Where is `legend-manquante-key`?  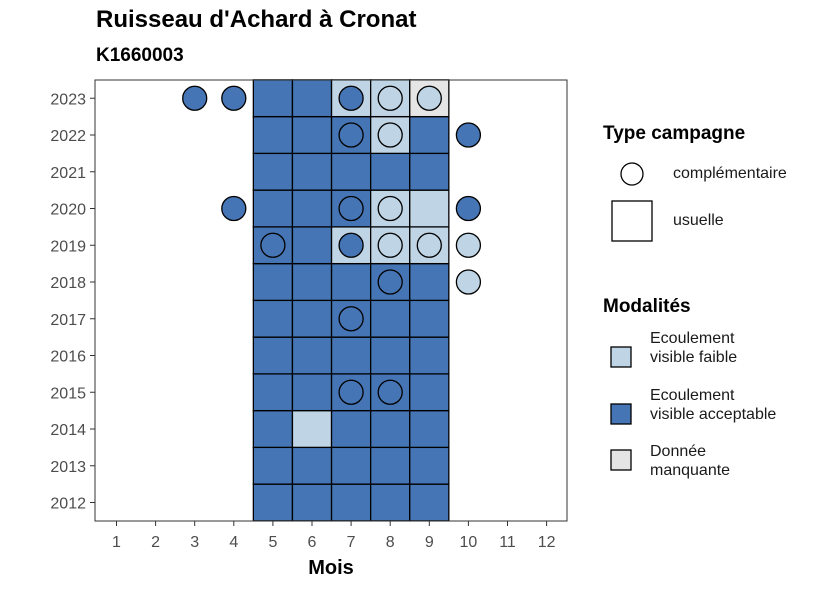 legend-manquante-key is located at coordinates (621, 460).